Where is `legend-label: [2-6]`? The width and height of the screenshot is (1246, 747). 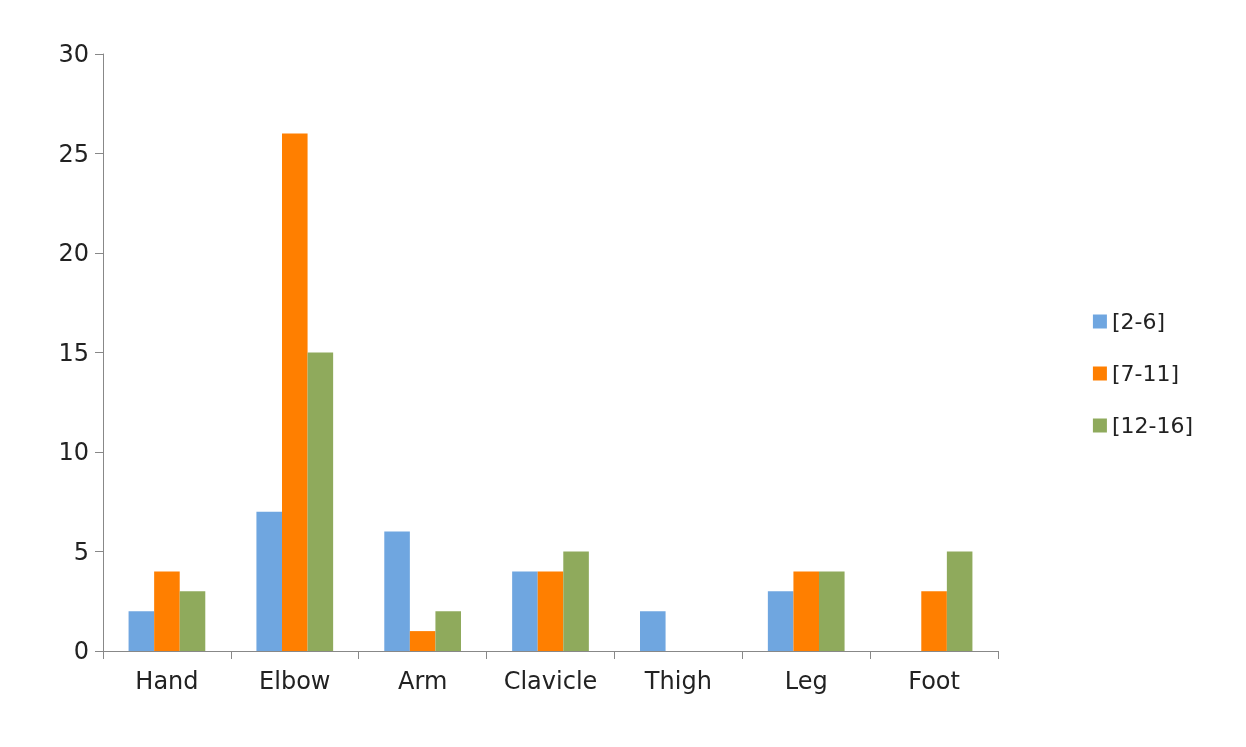 legend-label: [2-6] is located at coordinates (1138, 321).